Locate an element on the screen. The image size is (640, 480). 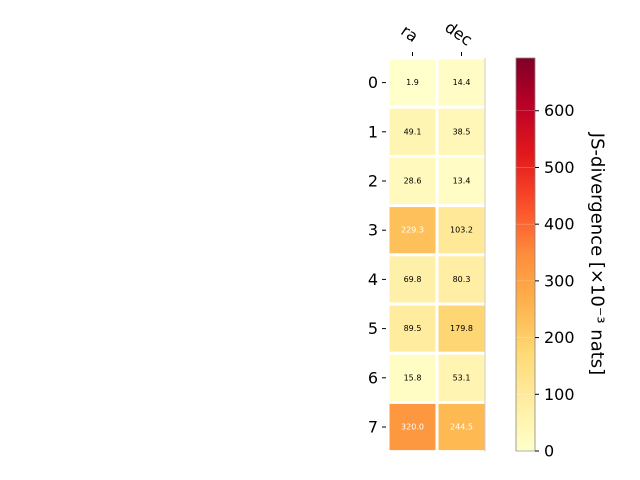
colorbar-tick-label-200: 200 is located at coordinates (559, 337).